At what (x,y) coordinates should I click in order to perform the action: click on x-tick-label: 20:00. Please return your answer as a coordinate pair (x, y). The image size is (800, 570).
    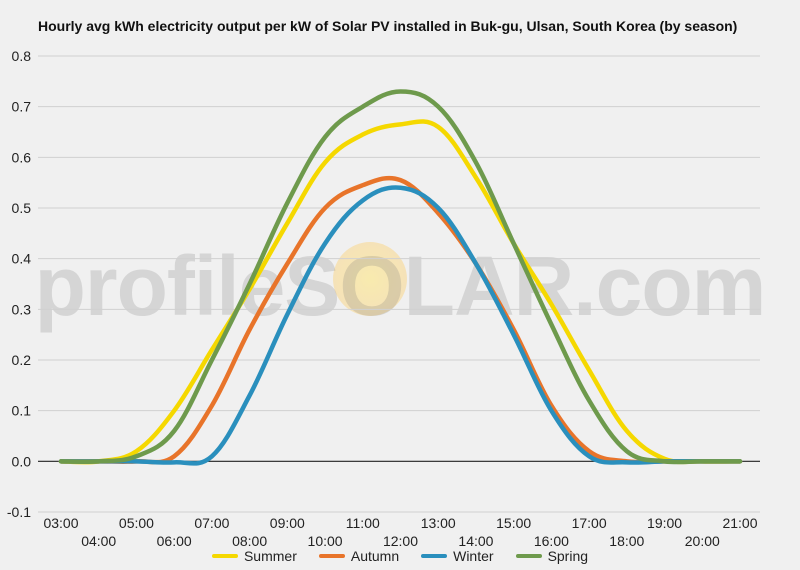
    Looking at the image, I should click on (702, 541).